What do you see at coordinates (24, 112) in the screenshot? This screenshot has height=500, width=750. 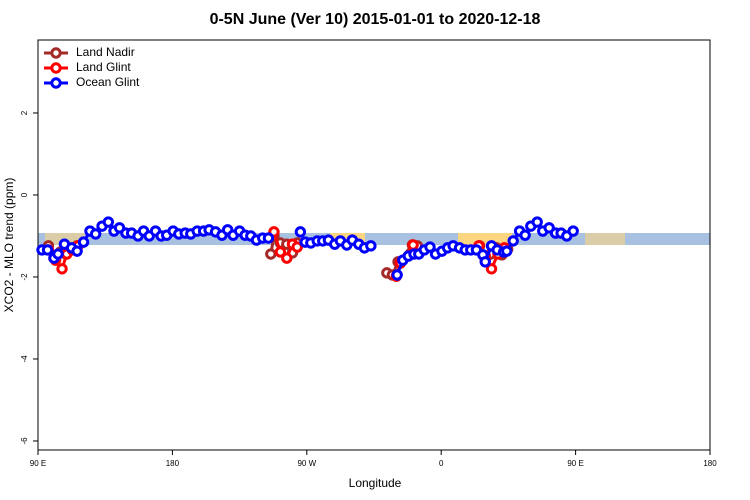 I see `y-tick-label: 2` at bounding box center [24, 112].